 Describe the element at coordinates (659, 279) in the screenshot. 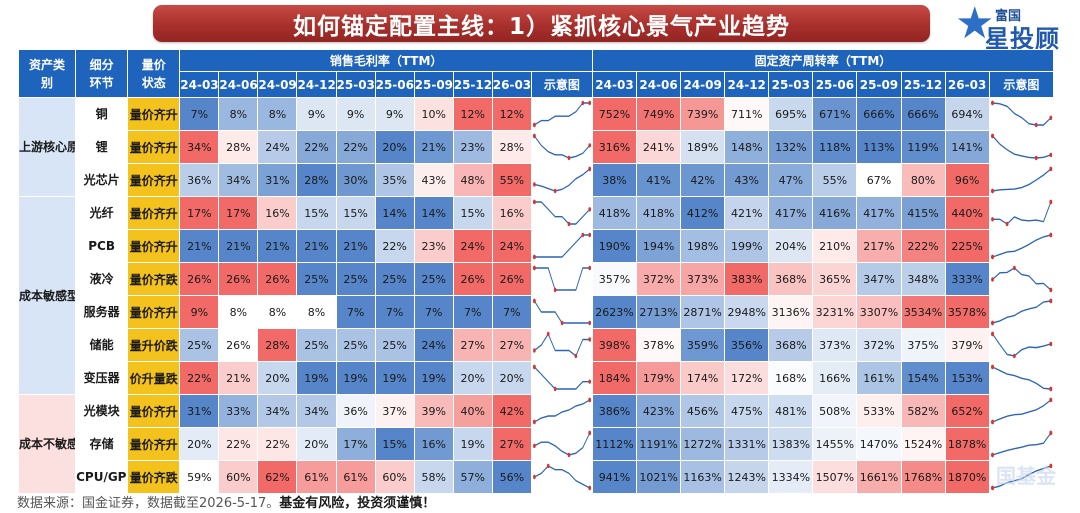

I see `asset-turnover-cell: 372%` at that location.